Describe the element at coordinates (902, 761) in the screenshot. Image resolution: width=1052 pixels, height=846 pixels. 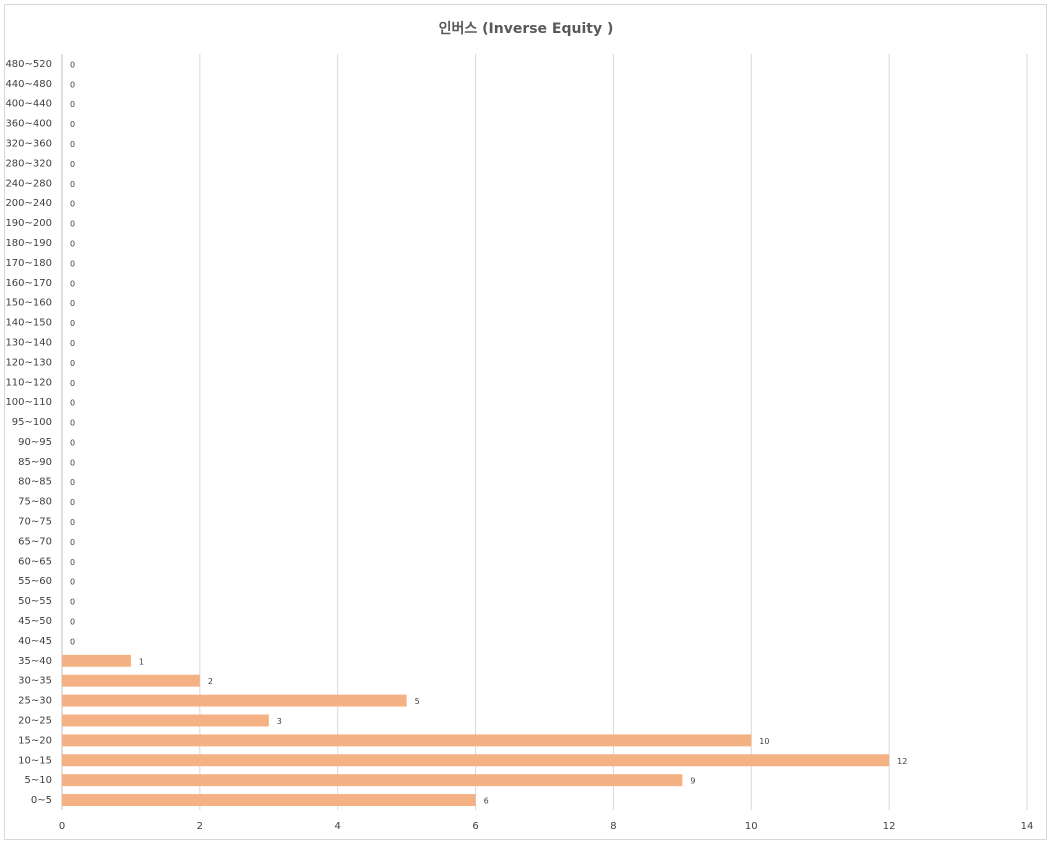
I see `value-label: 12` at that location.